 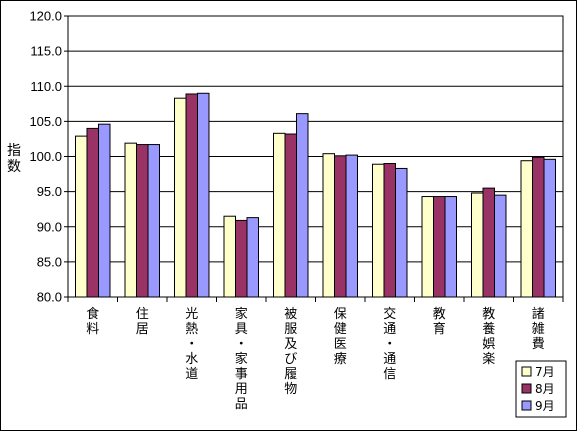 What do you see at coordinates (545, 406) in the screenshot?
I see `legend-label-2: 9月` at bounding box center [545, 406].